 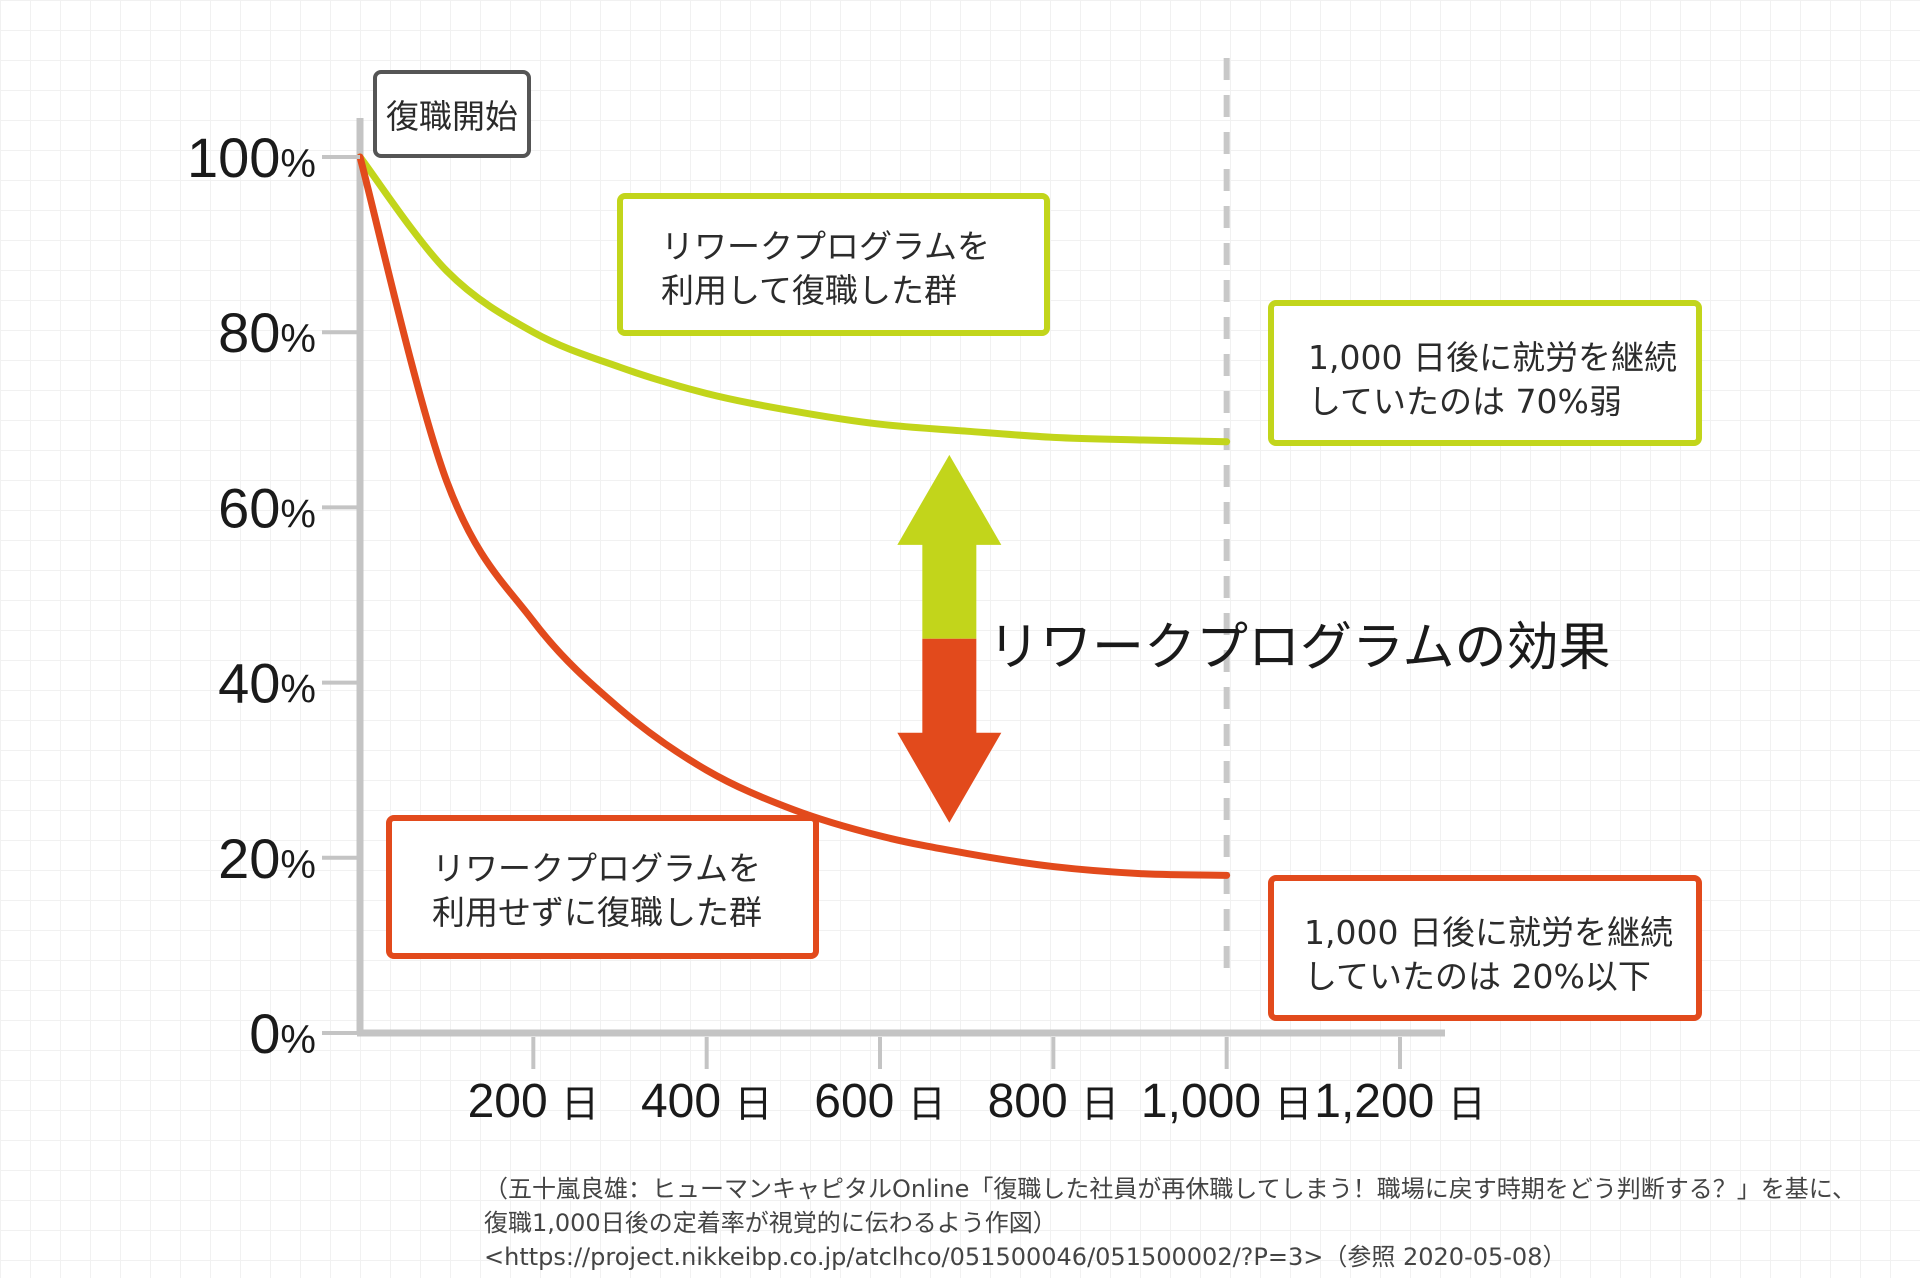 What do you see at coordinates (267, 507) in the screenshot?
I see `y-tick-label: 60%` at bounding box center [267, 507].